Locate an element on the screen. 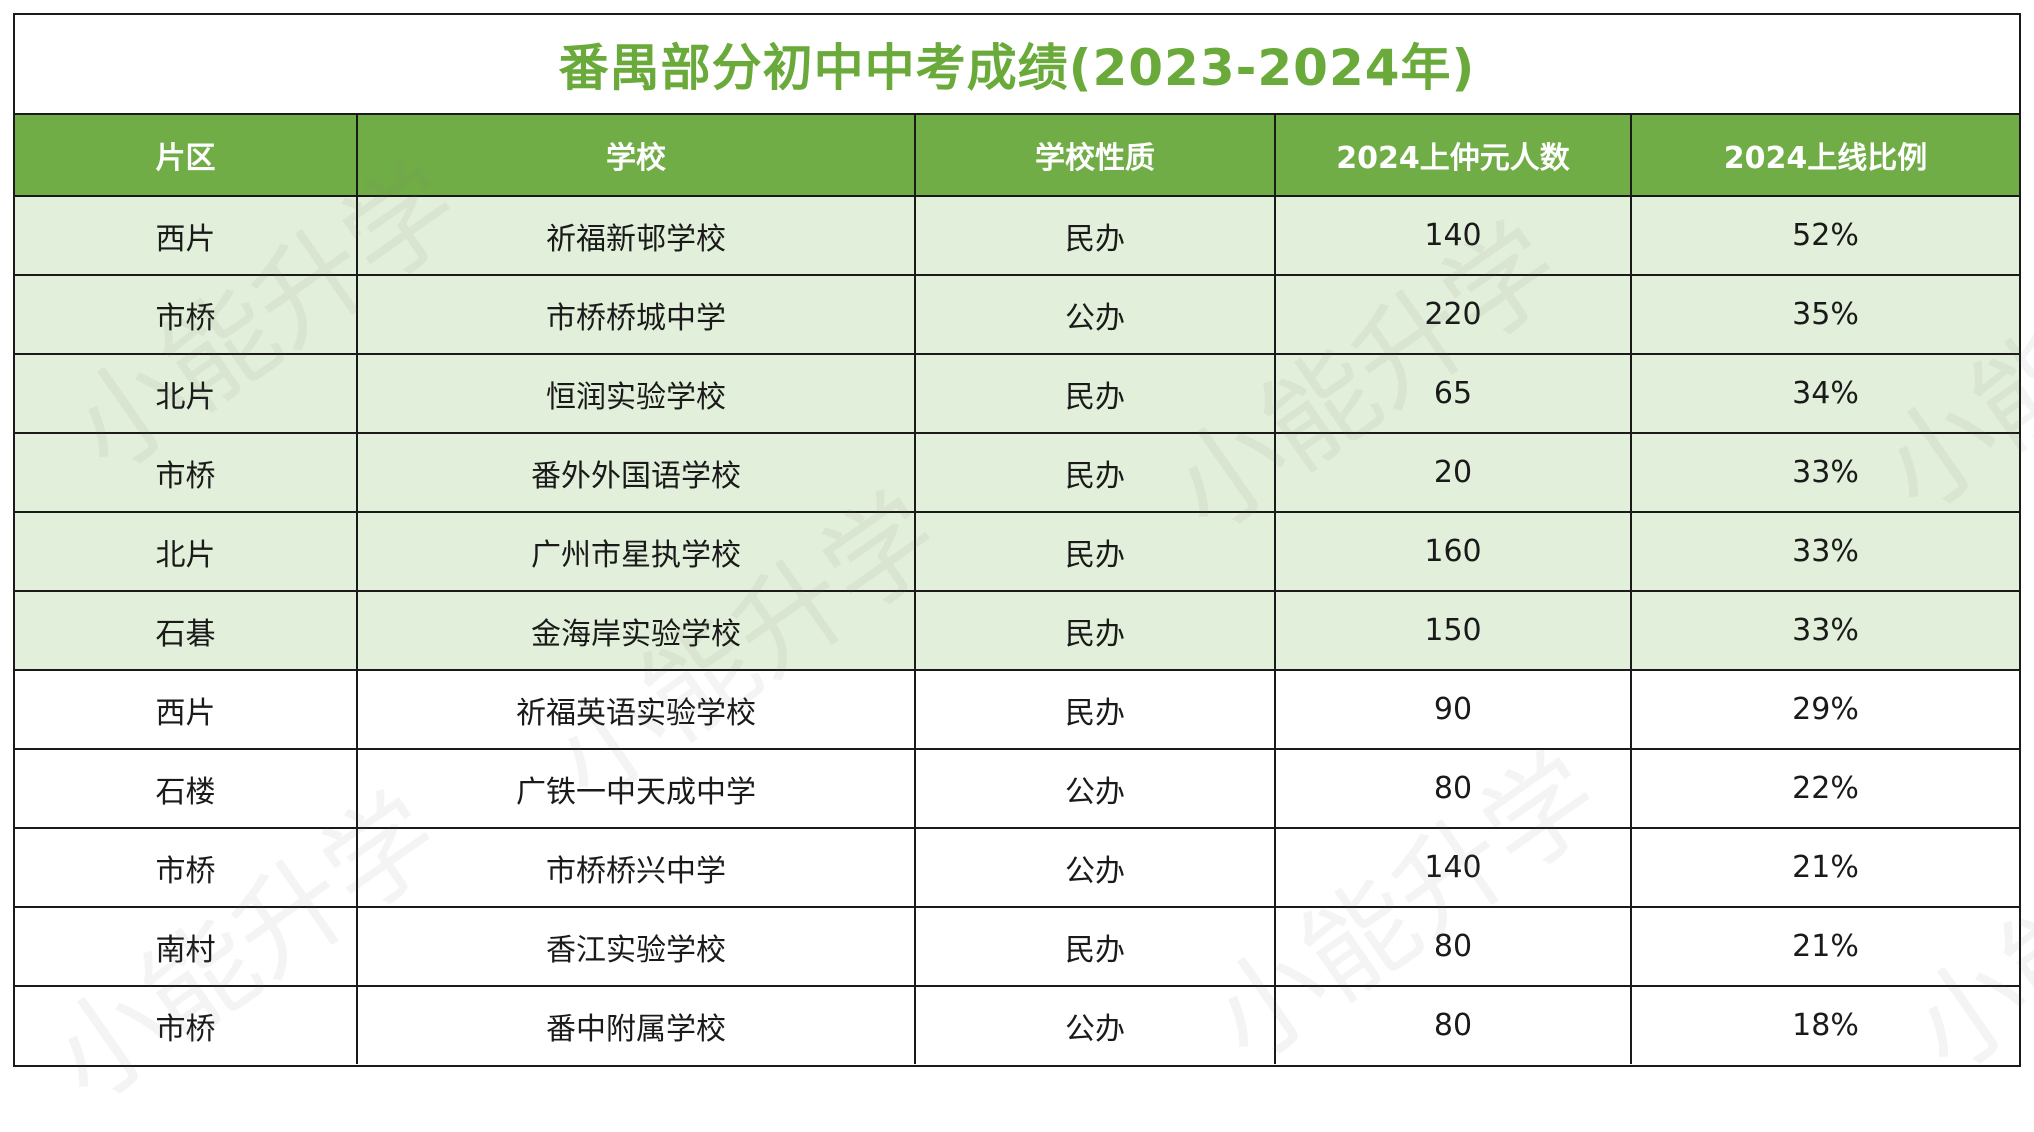 This screenshot has height=1132, width=2034. cell-count: 65 is located at coordinates (1453, 394).